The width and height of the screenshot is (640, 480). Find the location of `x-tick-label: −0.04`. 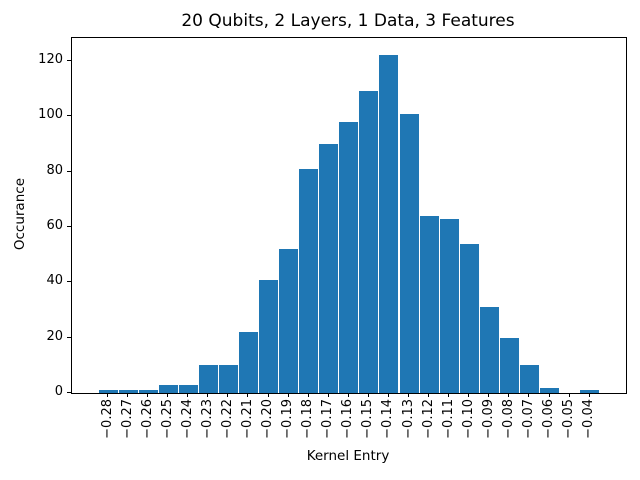

x-tick-label: −0.04 is located at coordinates (589, 419).